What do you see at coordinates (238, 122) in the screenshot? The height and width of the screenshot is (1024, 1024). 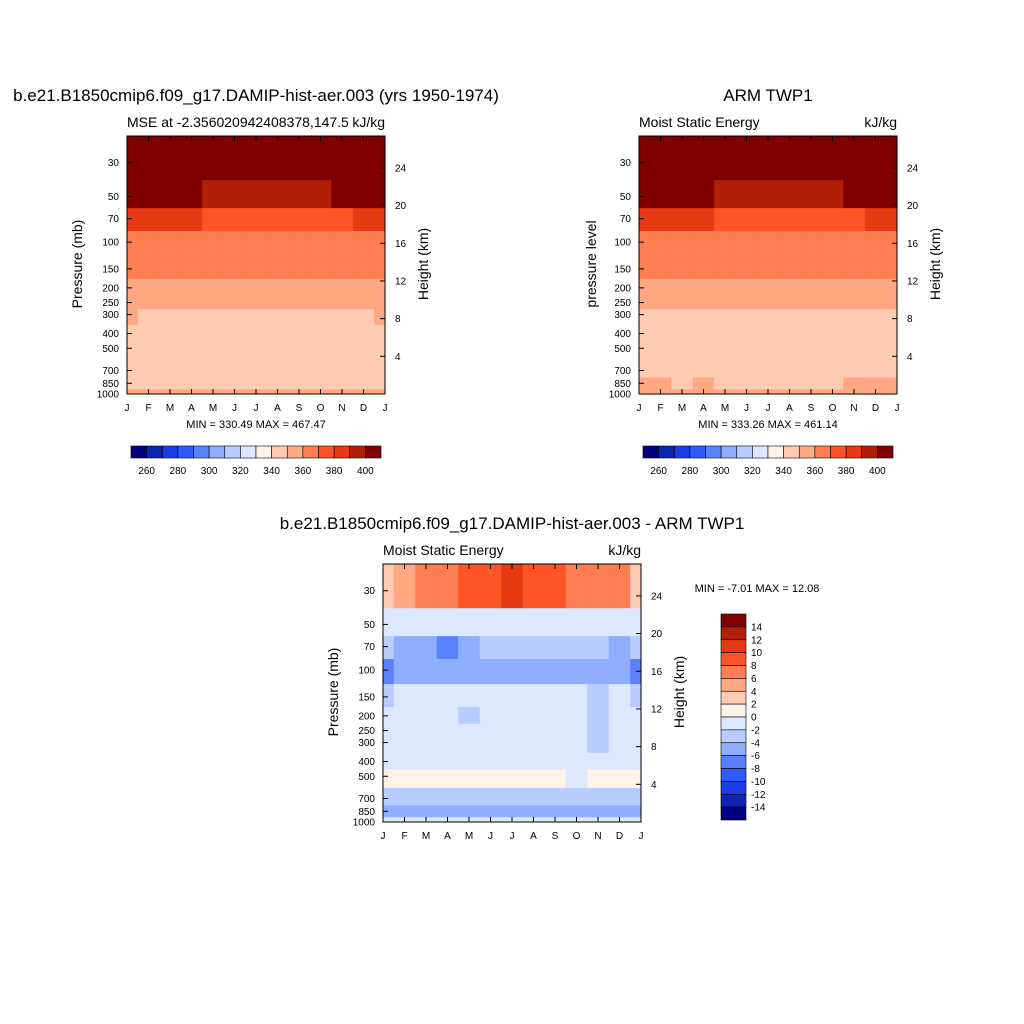 I see `panel-model-left-label: MSE at -2.356020942408378,147.5` at bounding box center [238, 122].